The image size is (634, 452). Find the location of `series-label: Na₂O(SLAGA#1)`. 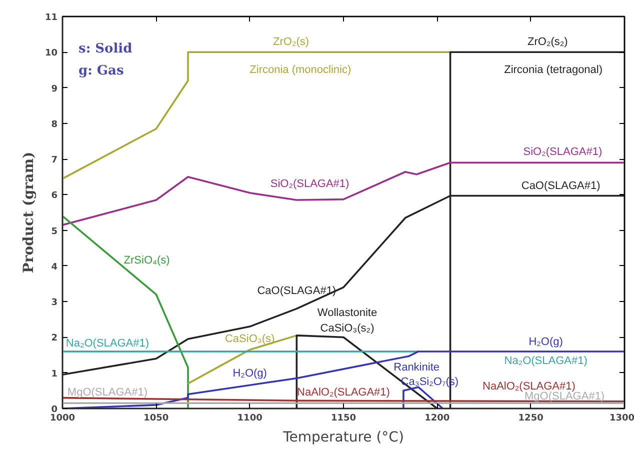

series-label: Na₂O(SLAGA#1) is located at coordinates (108, 344).